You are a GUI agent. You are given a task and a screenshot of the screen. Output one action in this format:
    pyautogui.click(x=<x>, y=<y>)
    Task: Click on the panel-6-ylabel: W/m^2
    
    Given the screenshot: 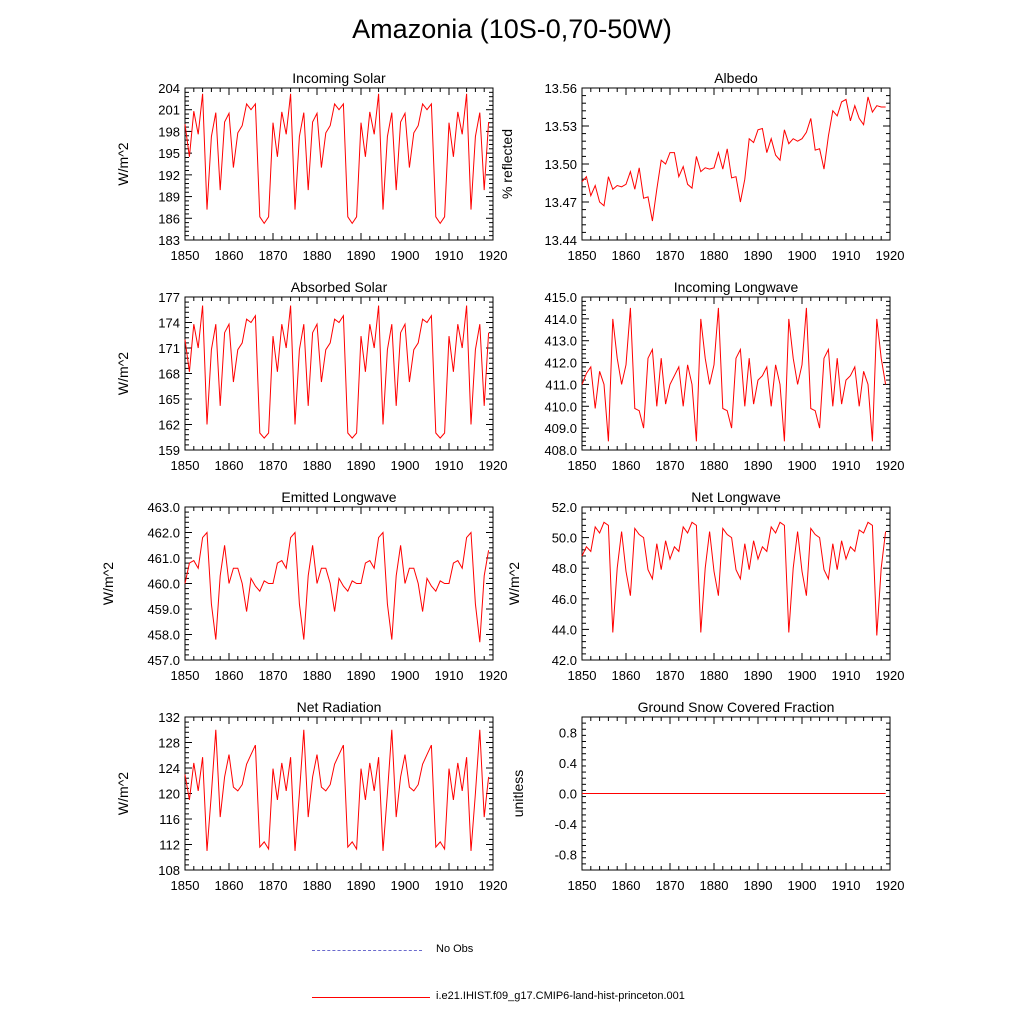 What is the action you would take?
    pyautogui.click(x=514, y=583)
    